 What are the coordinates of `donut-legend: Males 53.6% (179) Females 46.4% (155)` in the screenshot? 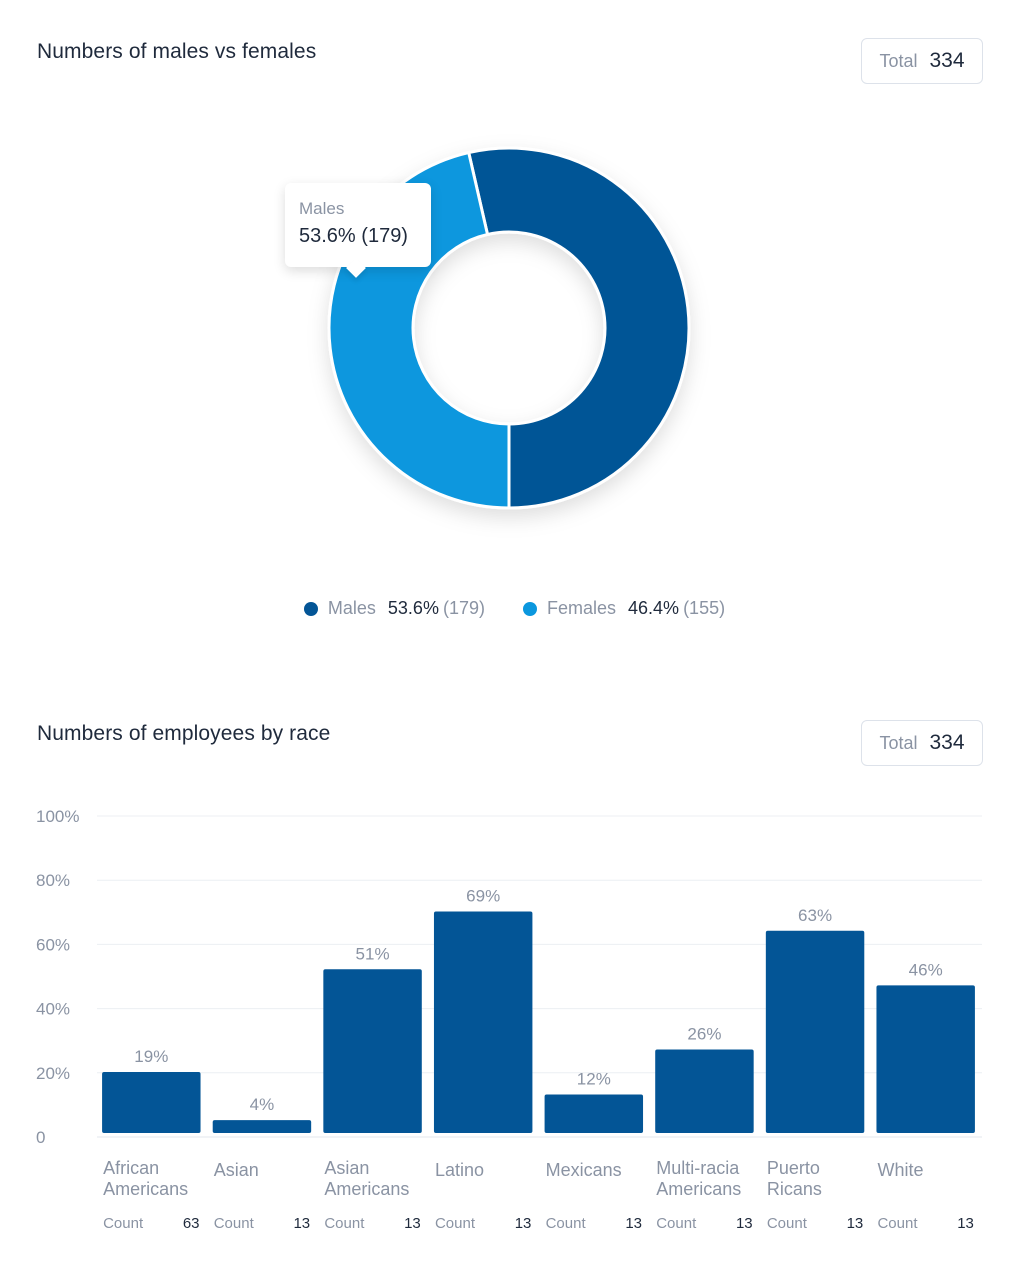 It's located at (514, 608).